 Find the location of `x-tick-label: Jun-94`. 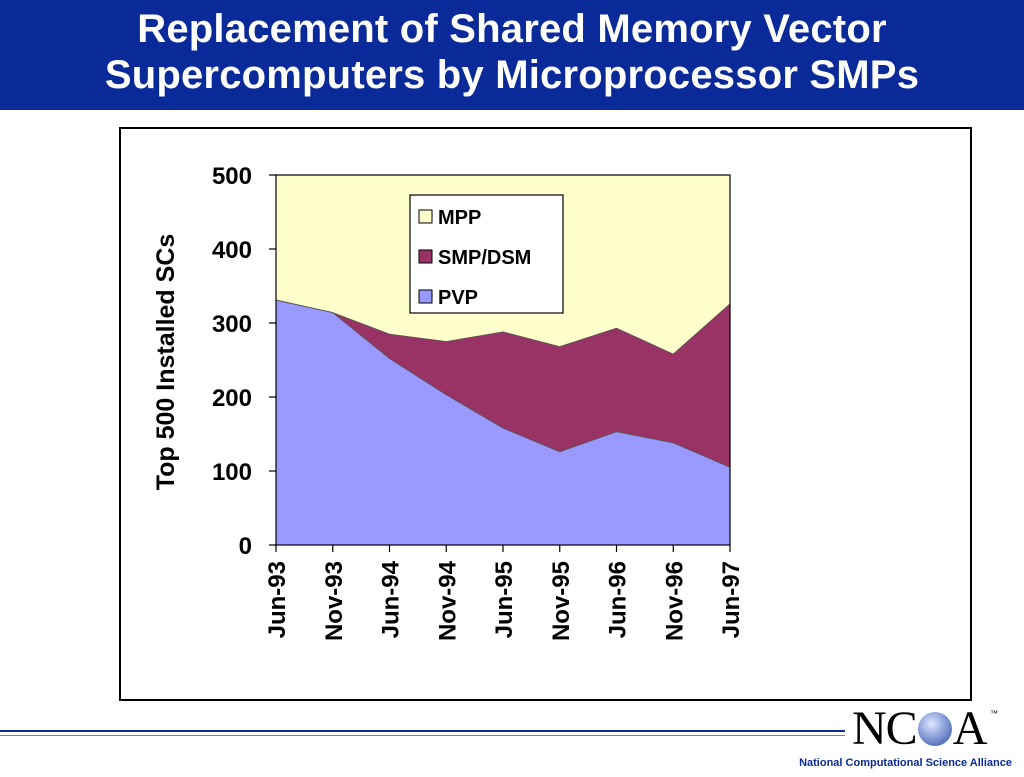

x-tick-label: Jun-94 is located at coordinates (391, 599).